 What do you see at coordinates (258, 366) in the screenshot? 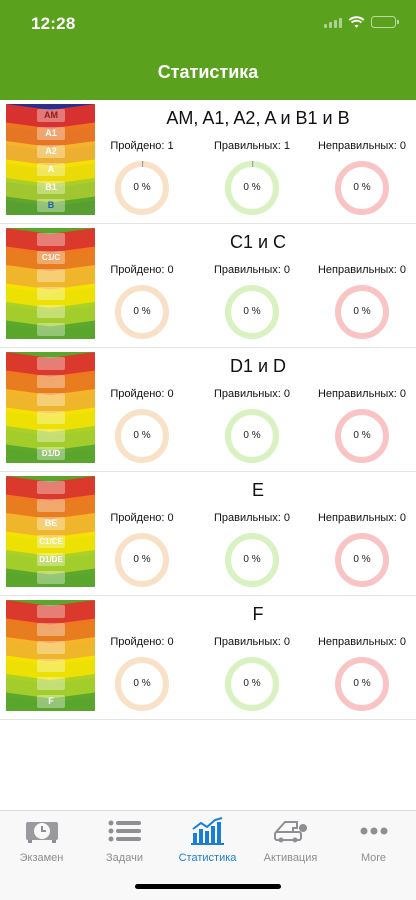
I see `category-title: D1 и D` at bounding box center [258, 366].